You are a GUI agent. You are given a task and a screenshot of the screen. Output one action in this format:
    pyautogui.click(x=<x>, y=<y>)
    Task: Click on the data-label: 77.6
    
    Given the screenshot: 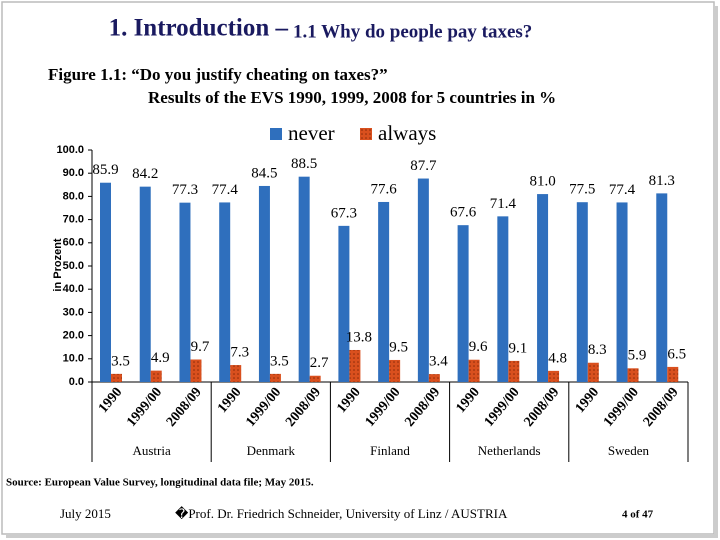 What is the action you would take?
    pyautogui.click(x=384, y=189)
    